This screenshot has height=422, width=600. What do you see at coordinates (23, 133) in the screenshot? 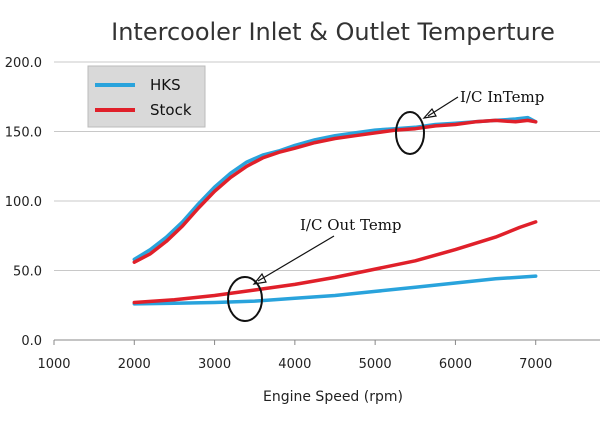
I see `y-tick-label: 150.0` at bounding box center [23, 133].